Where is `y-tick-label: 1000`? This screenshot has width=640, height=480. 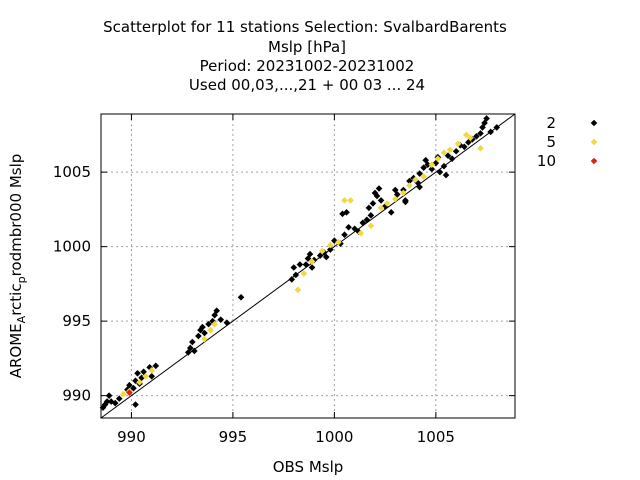
y-tick-label: 1000 is located at coordinates (72, 247).